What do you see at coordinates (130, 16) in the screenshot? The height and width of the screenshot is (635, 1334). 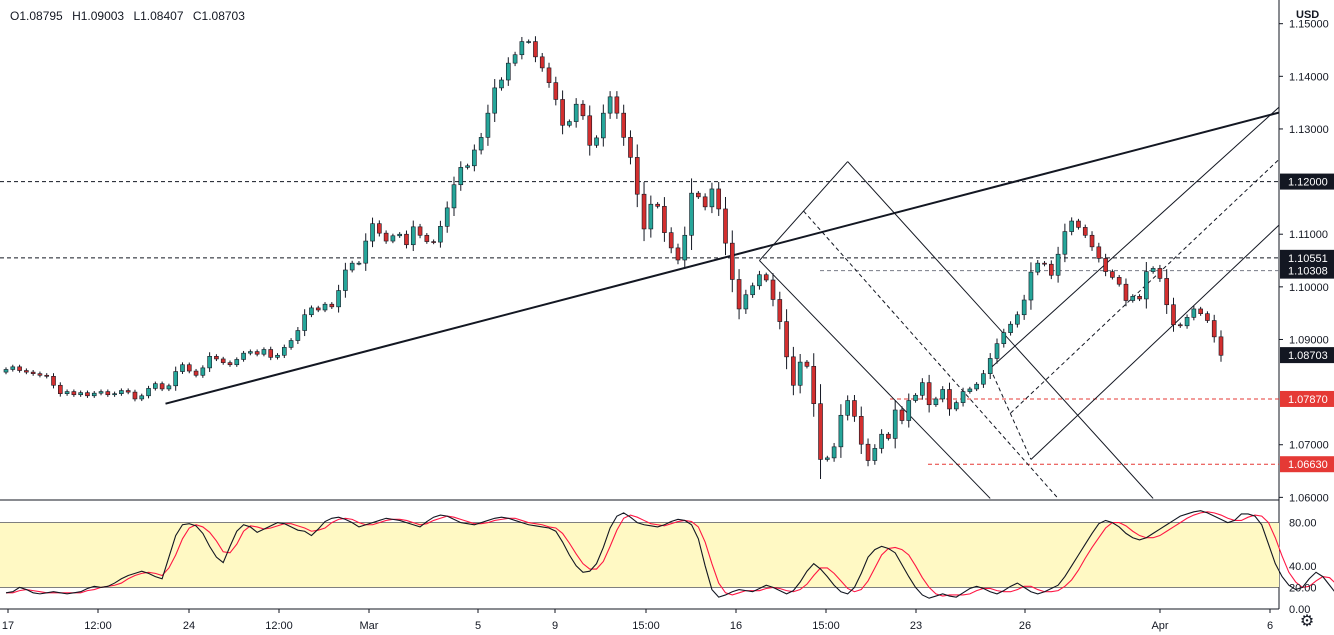 I see `ohlc-legend: O1.08795 H1.09003 L1.08407 C1.08703` at bounding box center [130, 16].